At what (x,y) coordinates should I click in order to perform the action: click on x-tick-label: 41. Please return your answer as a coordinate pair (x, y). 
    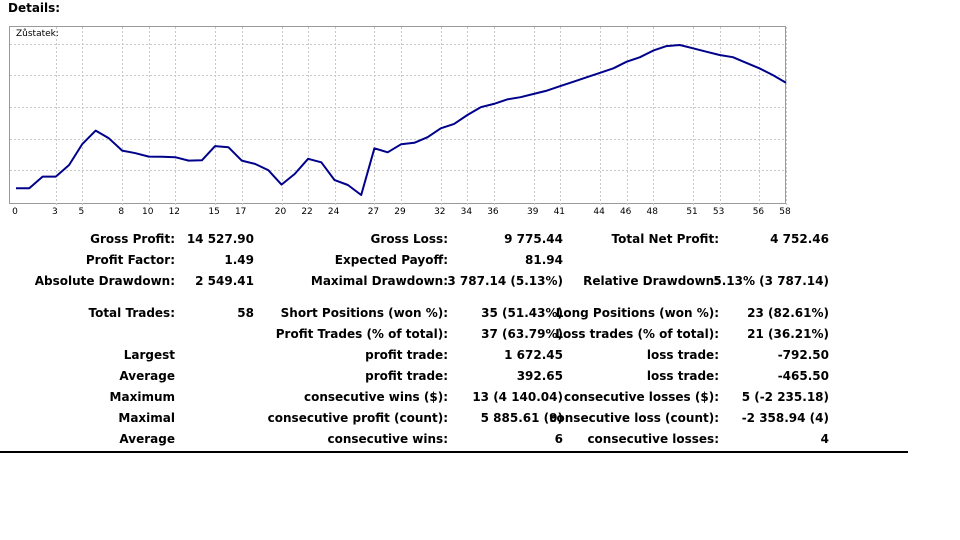
    Looking at the image, I should click on (559, 212).